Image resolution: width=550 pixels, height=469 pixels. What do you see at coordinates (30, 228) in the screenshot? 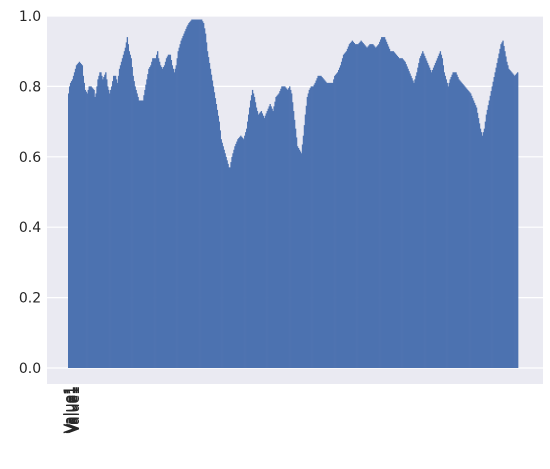
I see `y-tick-label: 0.4` at bounding box center [30, 228].